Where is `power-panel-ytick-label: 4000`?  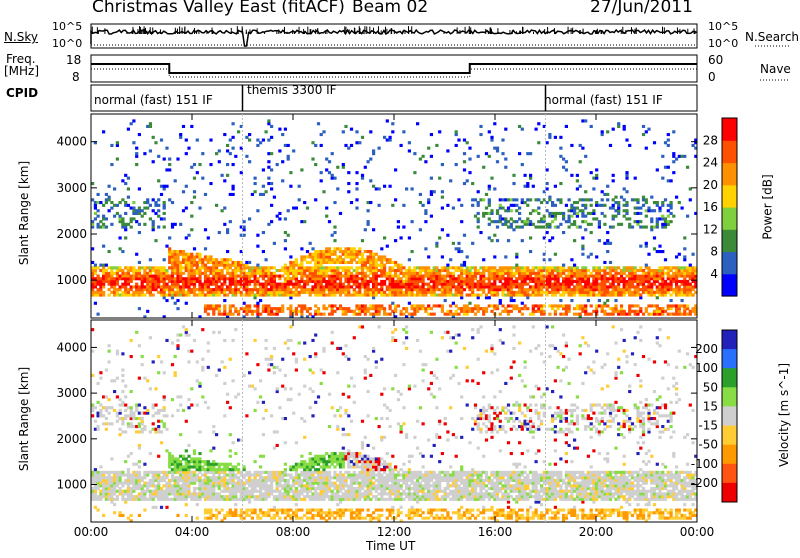 power-panel-ytick-label: 4000 is located at coordinates (71, 142).